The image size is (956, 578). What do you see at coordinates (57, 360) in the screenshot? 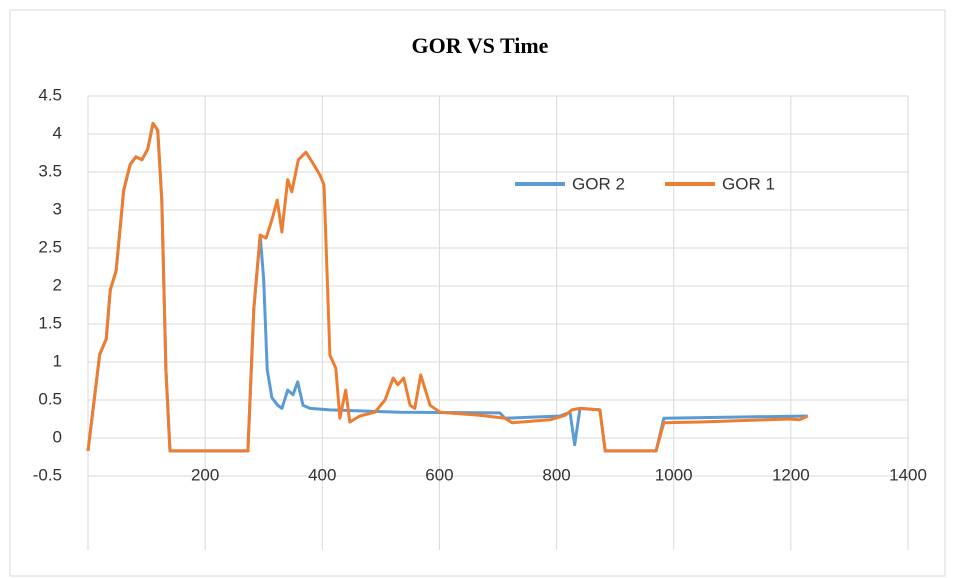
I see `y-tick-label: 1` at bounding box center [57, 360].